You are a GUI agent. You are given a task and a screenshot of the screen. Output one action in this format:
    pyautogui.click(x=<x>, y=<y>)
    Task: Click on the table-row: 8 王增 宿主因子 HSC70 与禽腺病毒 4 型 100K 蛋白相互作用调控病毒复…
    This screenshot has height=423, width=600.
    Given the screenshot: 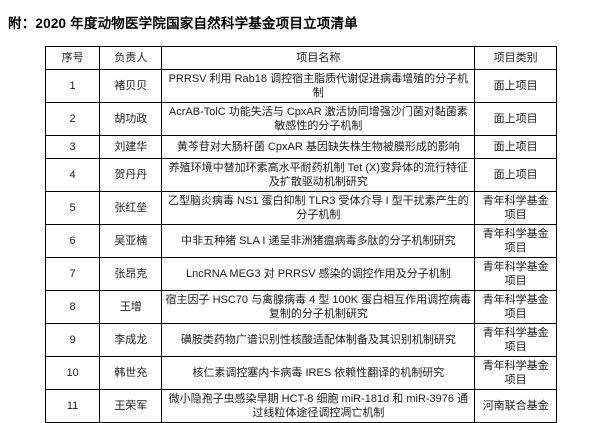 What is the action you would take?
    pyautogui.click(x=300, y=307)
    